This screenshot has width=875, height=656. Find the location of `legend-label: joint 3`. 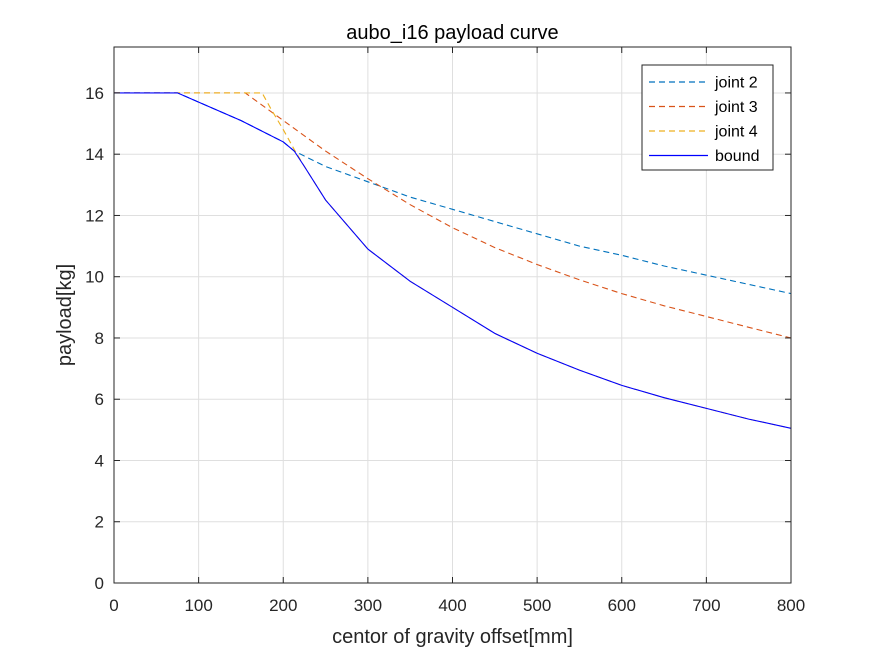

legend-label: joint 3 is located at coordinates (736, 107).